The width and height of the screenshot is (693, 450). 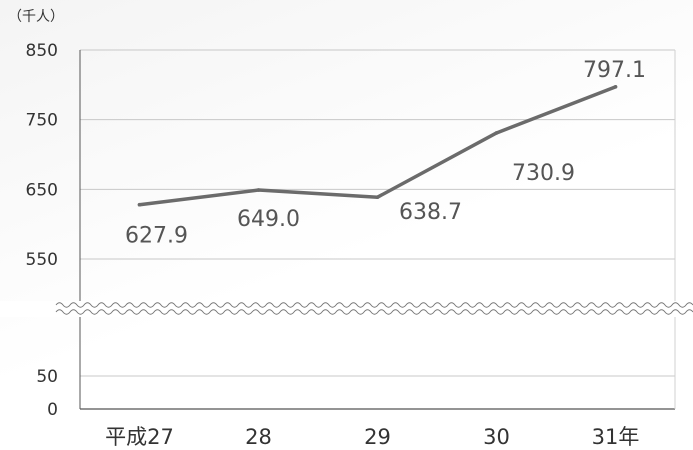 What do you see at coordinates (258, 437) in the screenshot?
I see `x-tick-label: 28` at bounding box center [258, 437].